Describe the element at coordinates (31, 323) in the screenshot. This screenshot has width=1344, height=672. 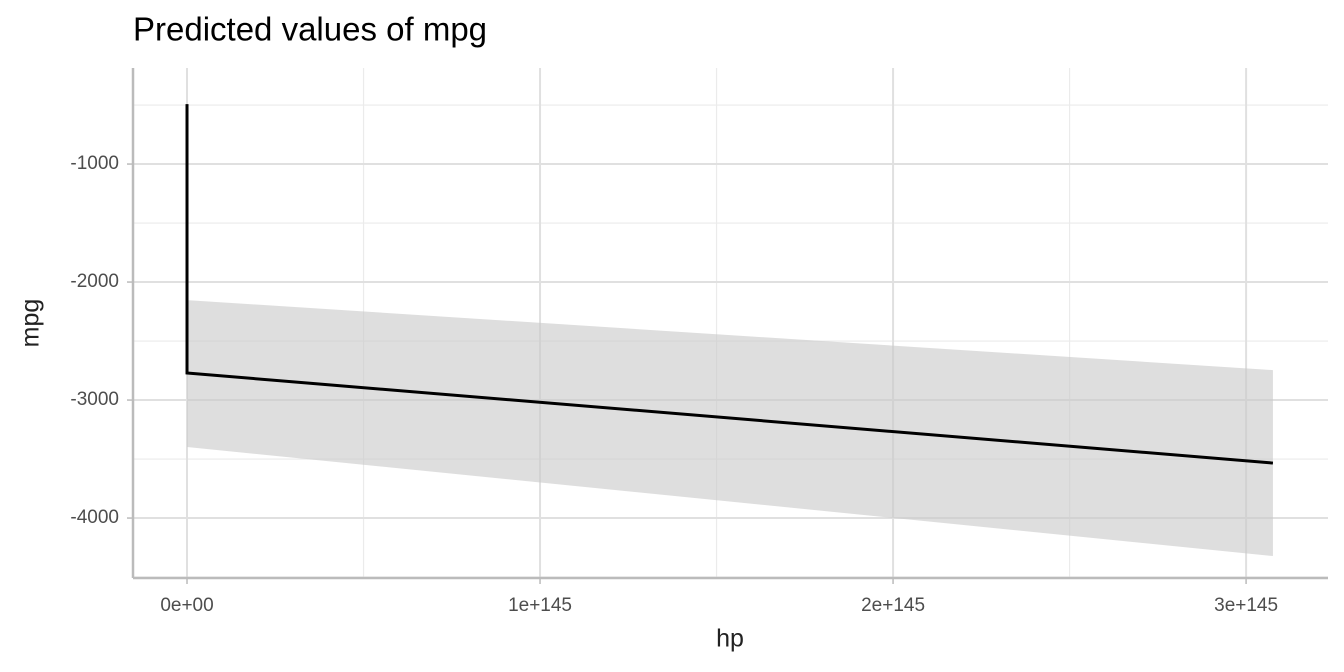
I see `y-axis-title: mpg` at that location.